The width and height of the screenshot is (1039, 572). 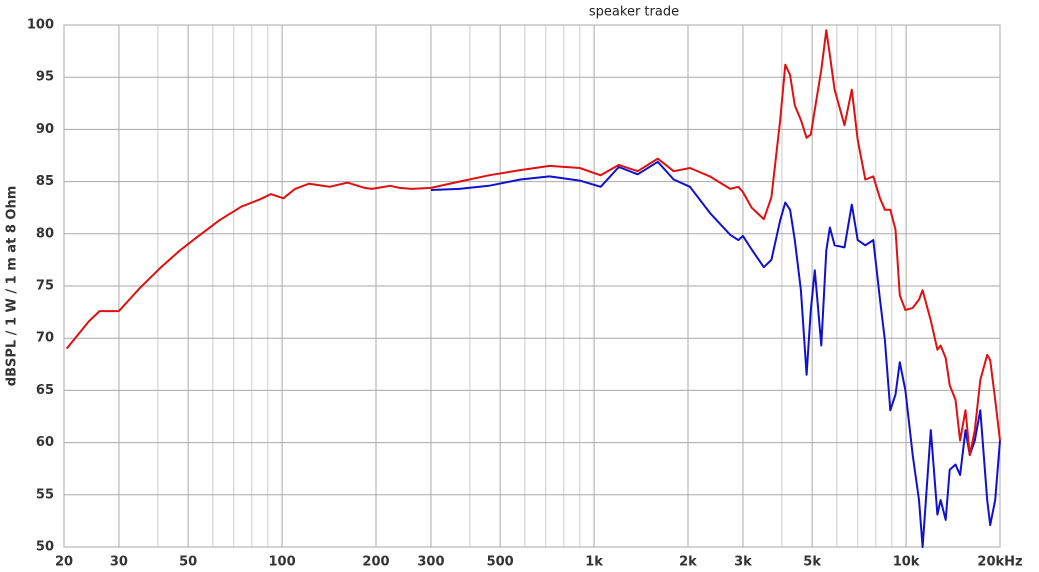 What do you see at coordinates (119, 562) in the screenshot?
I see `x-tick-label: 30` at bounding box center [119, 562].